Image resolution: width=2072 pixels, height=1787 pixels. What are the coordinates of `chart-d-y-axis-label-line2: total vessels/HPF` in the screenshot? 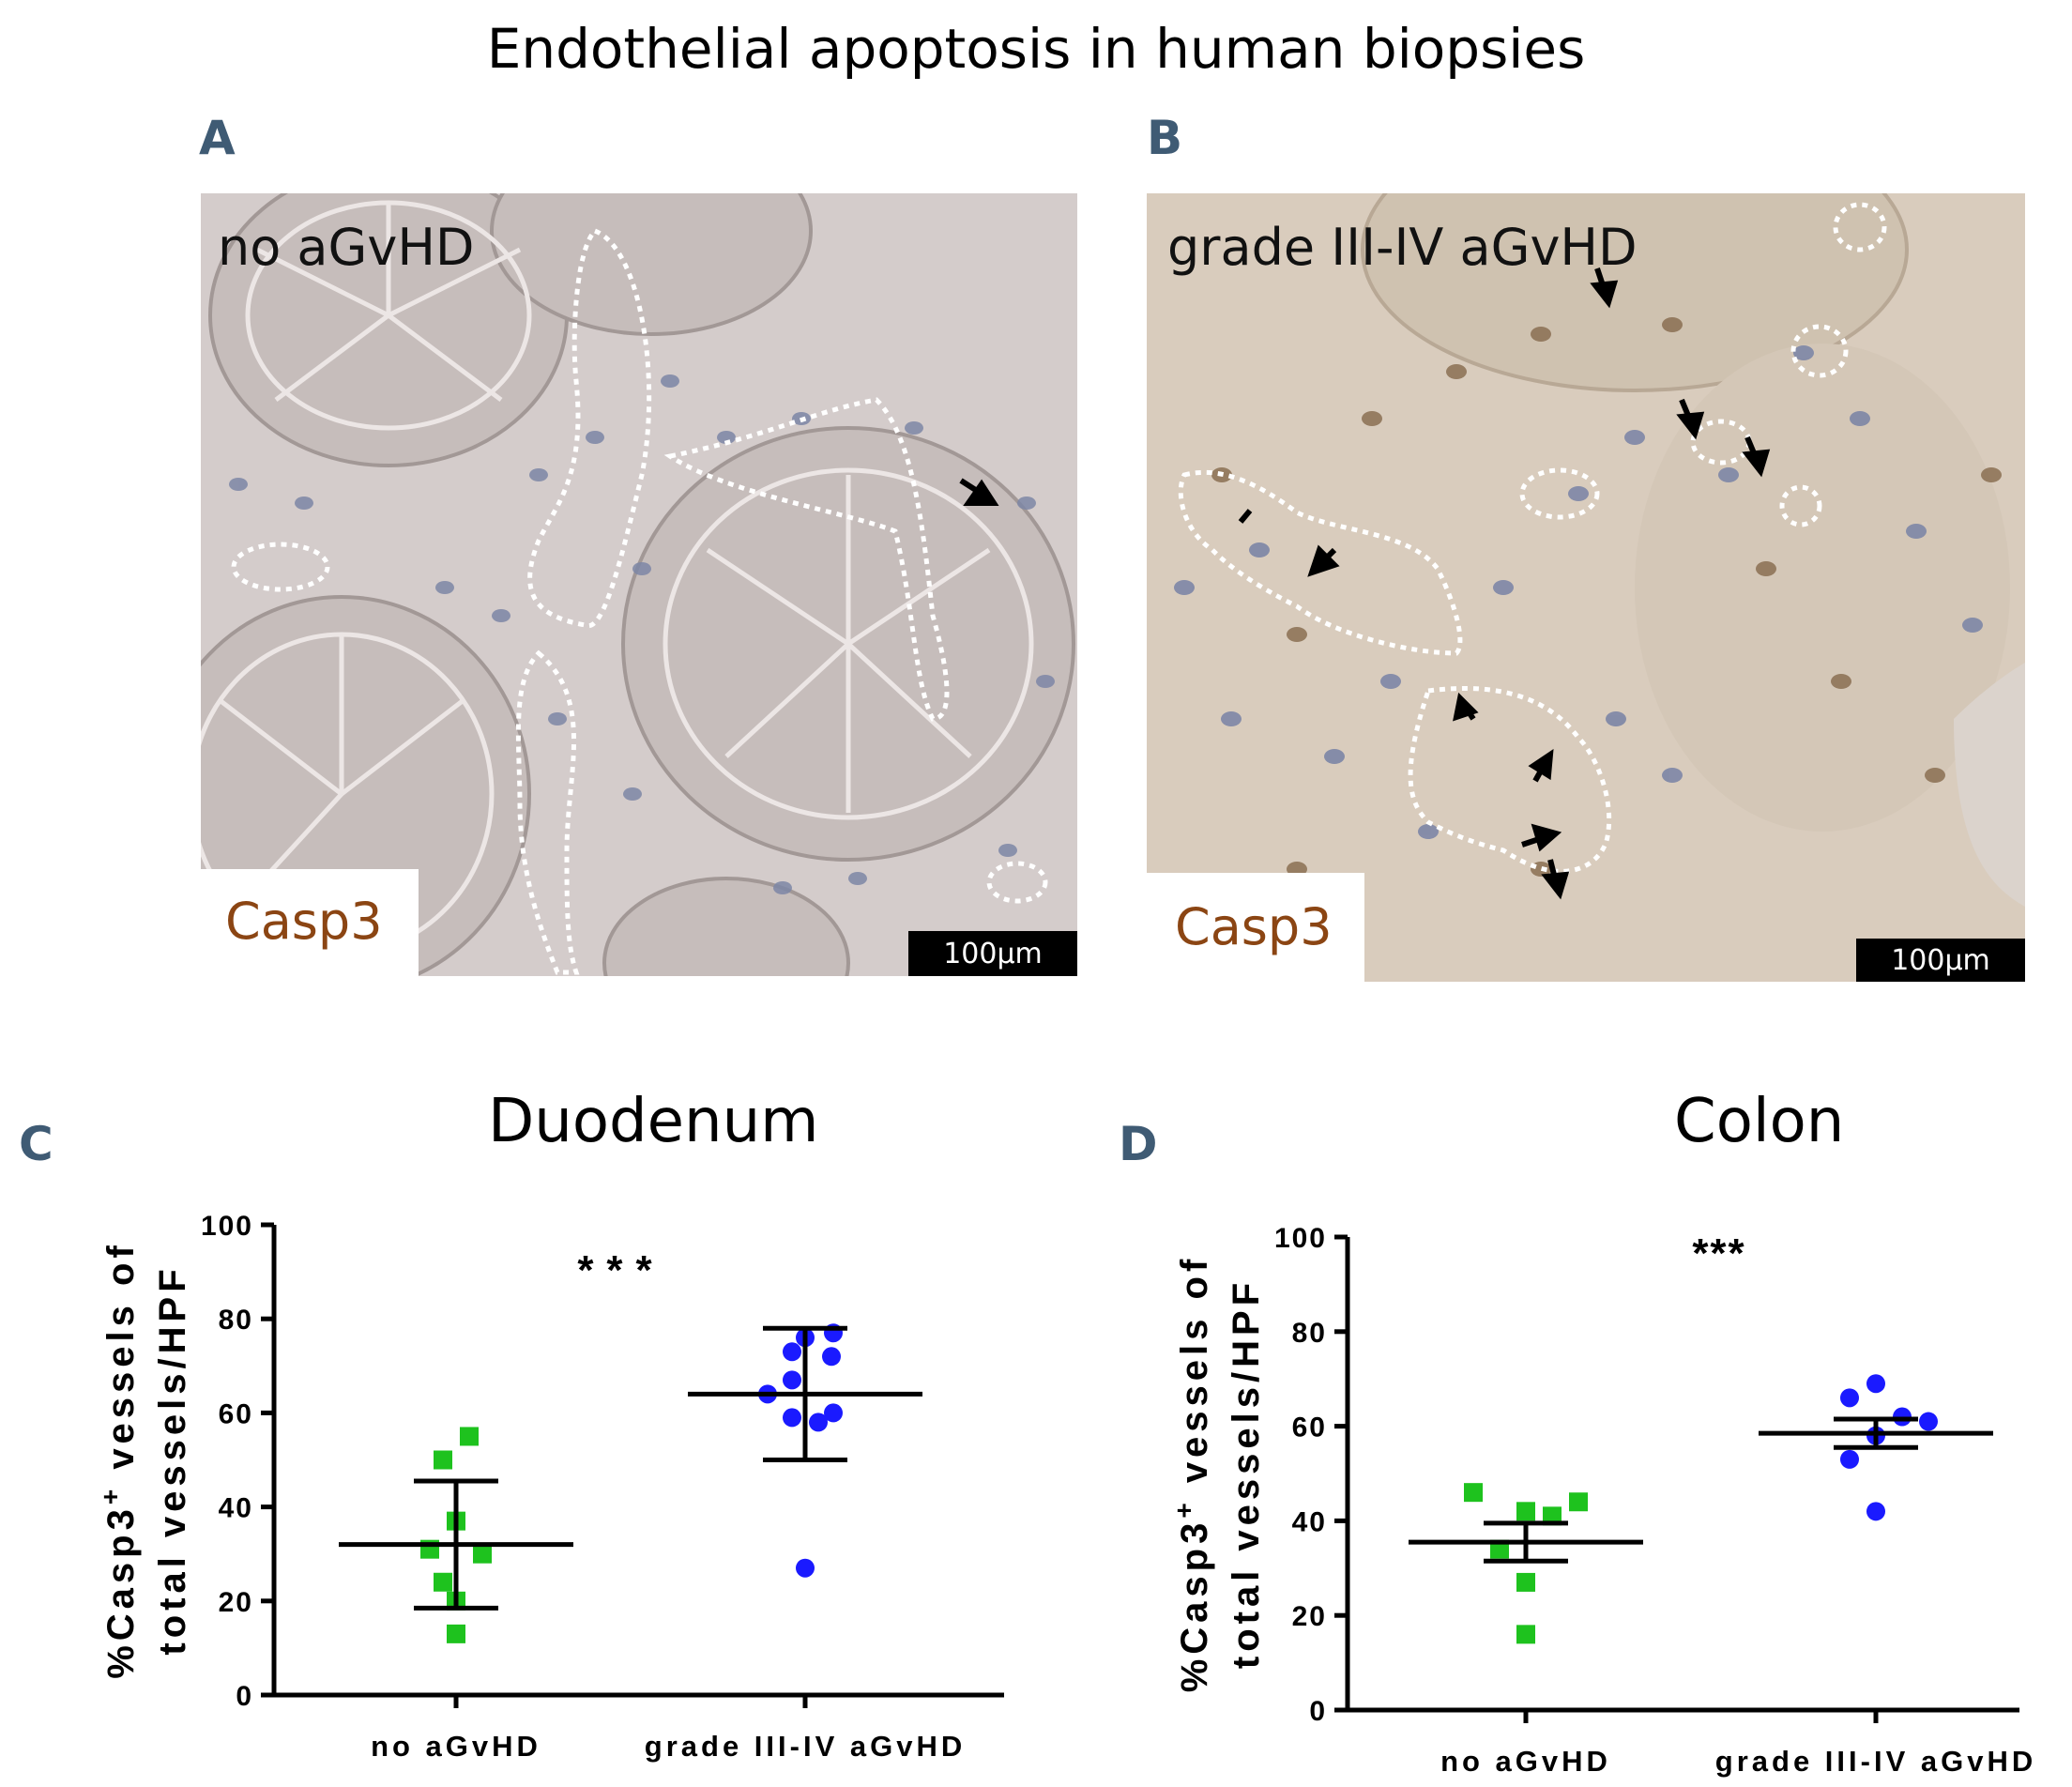 It's located at (1246, 1474).